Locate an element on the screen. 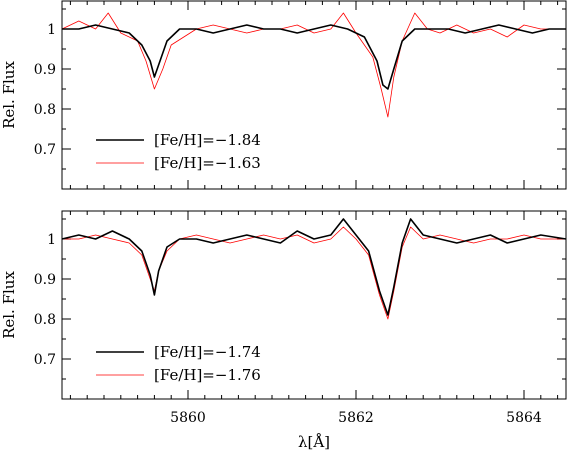  legend-label: [Fe/H]=−1.84 is located at coordinates (207, 140).